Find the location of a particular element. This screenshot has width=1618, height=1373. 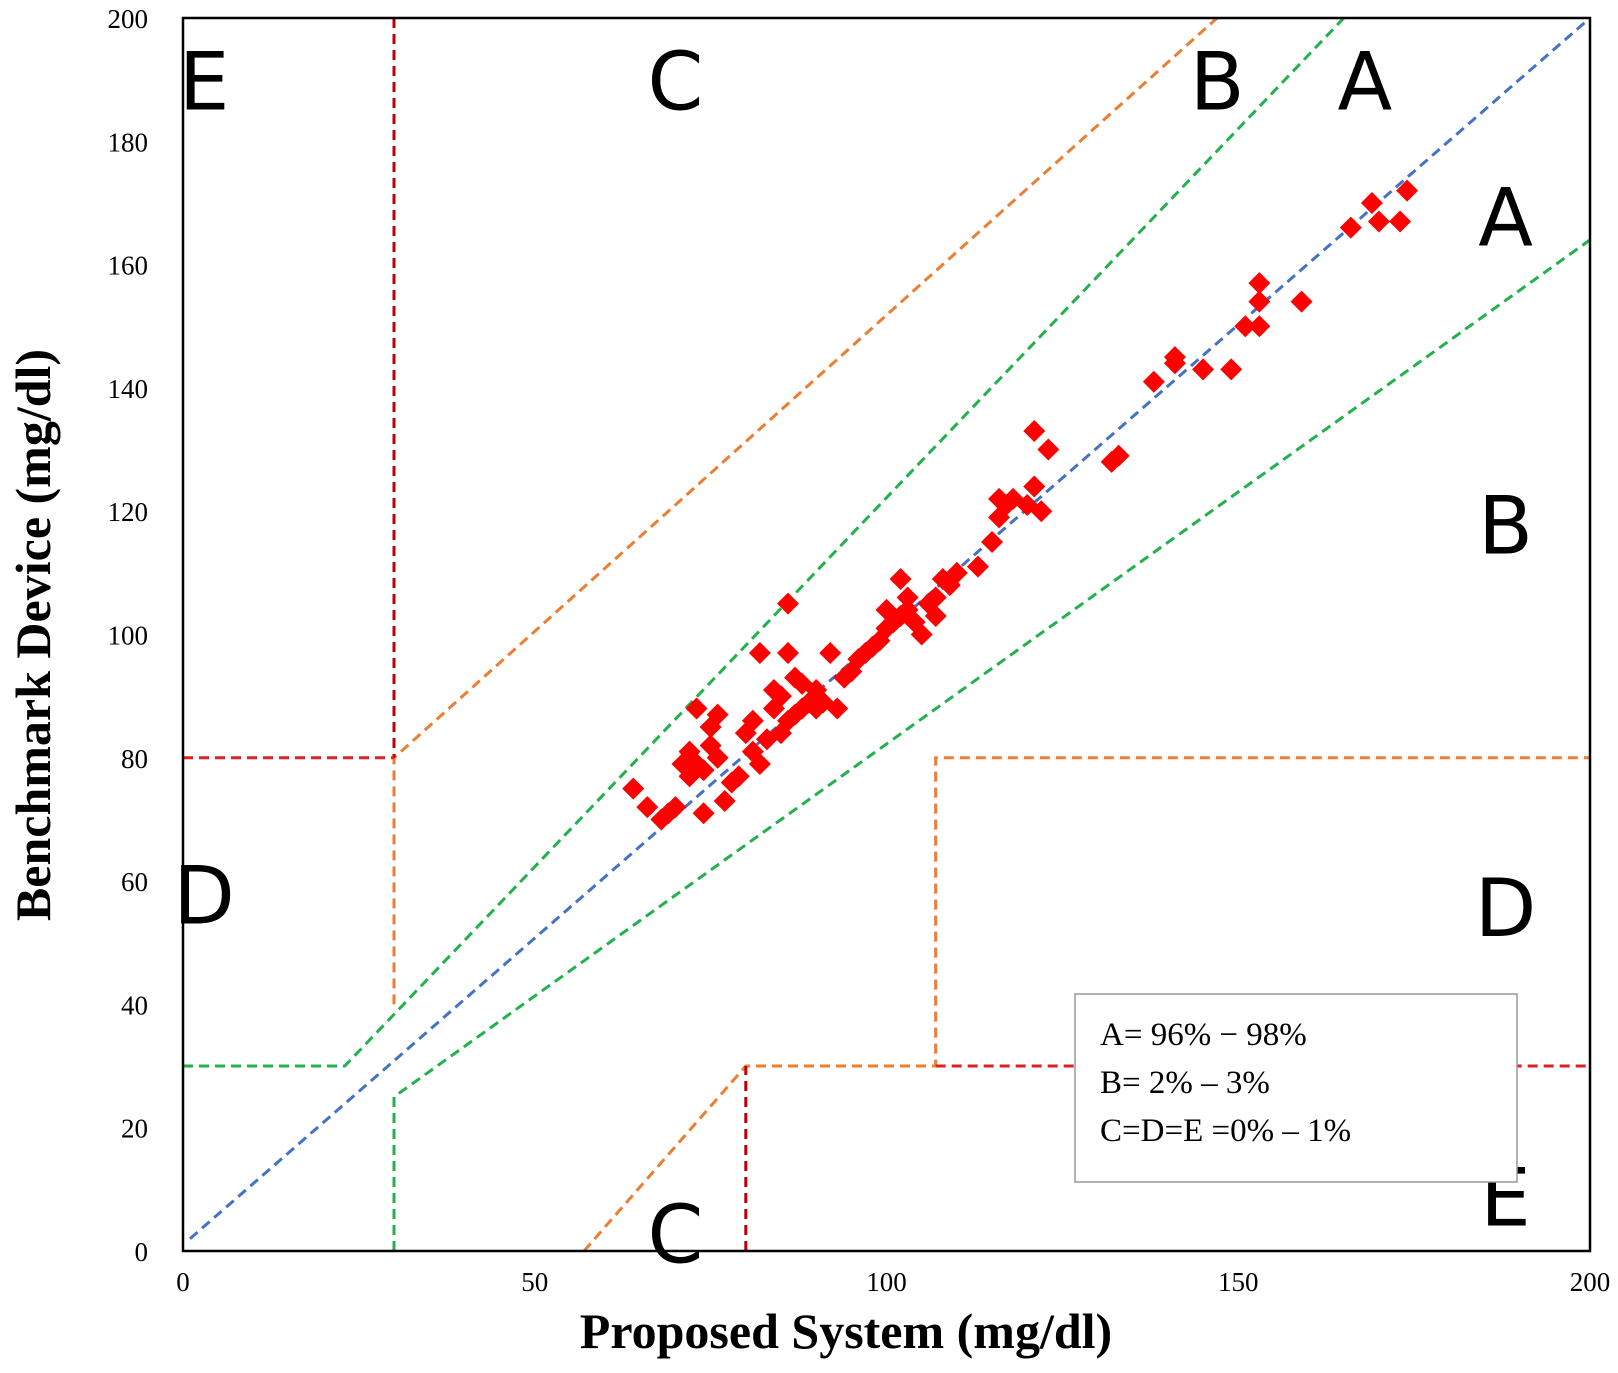

y-tick-label: 120 is located at coordinates (128, 512).